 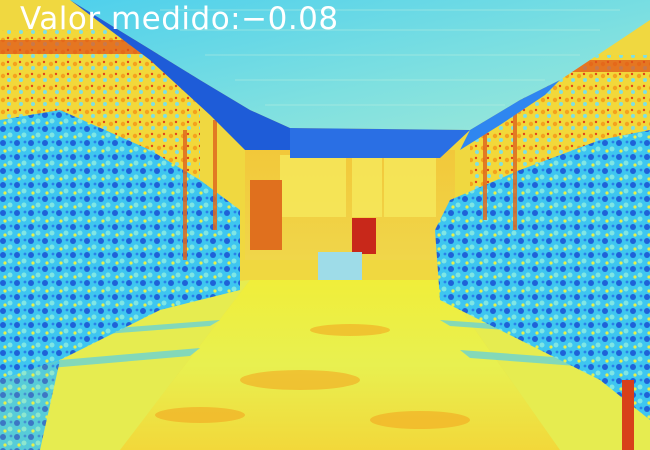 What do you see at coordinates (312, 376) in the screenshot?
I see `floor-warm-patches` at bounding box center [312, 376].